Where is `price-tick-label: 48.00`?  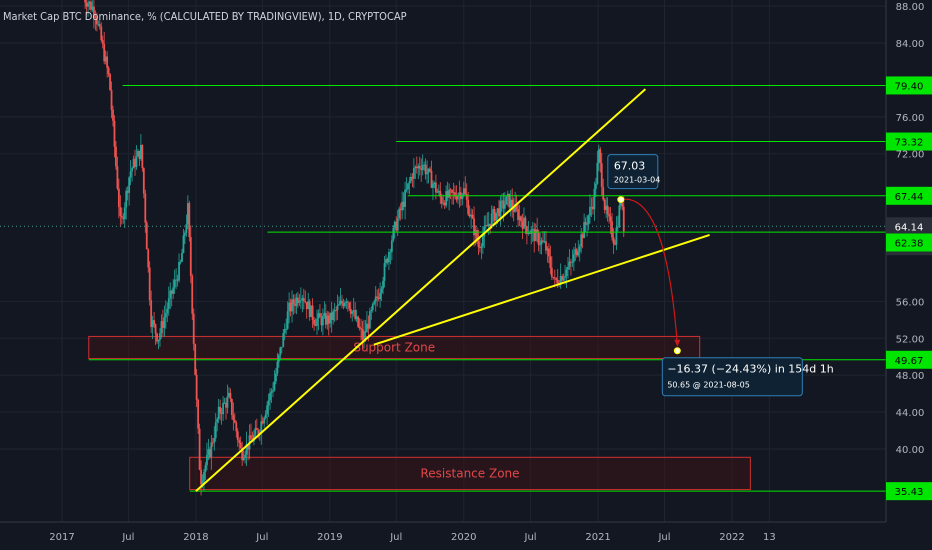 price-tick-label: 48.00 is located at coordinates (910, 376).